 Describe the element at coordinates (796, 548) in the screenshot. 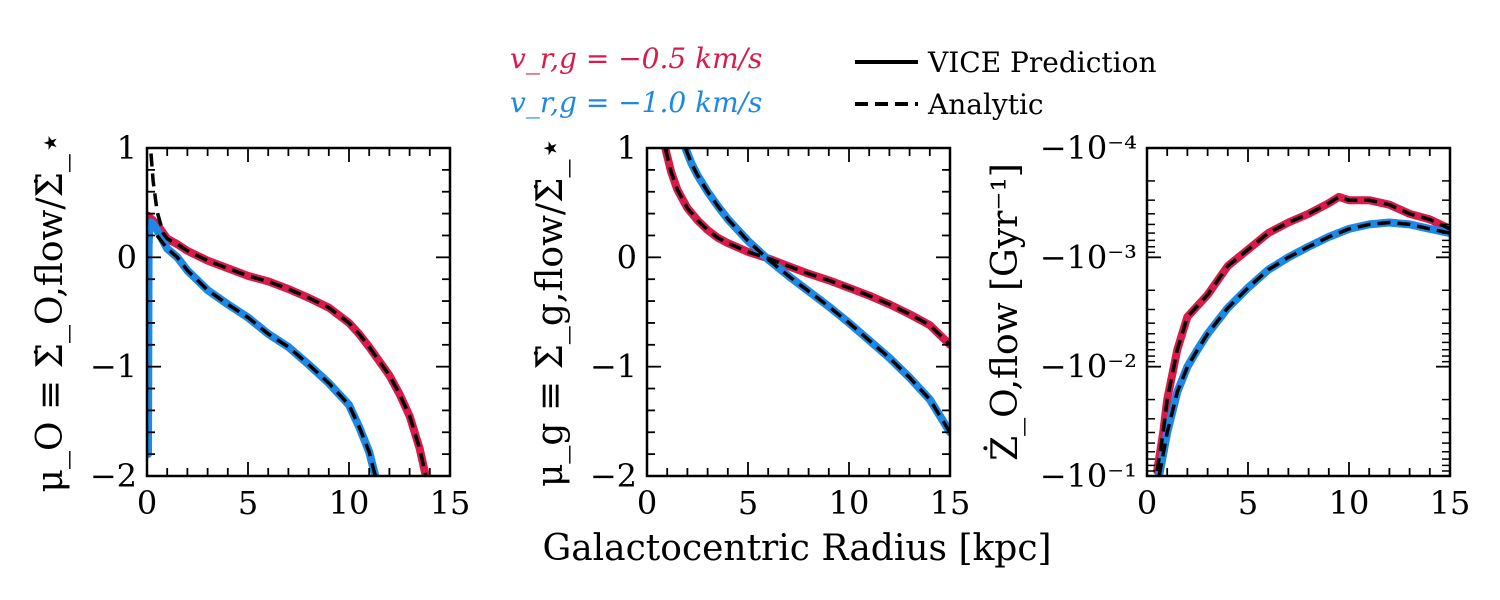

I see `x-axis-label: Galactocentric Radius [kpc]` at that location.